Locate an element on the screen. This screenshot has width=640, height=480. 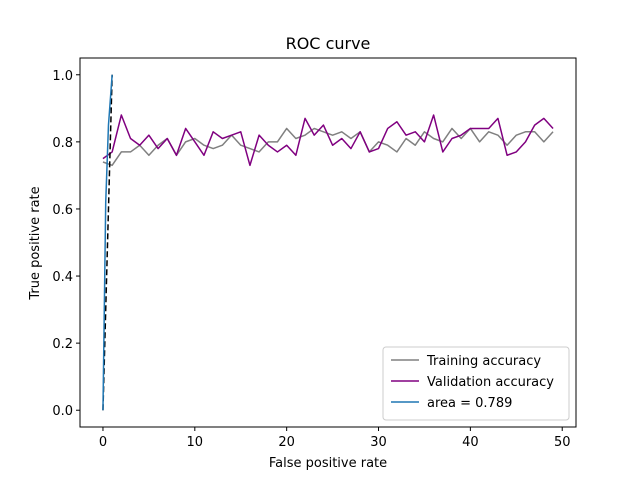
y-tick-label: 0.6 is located at coordinates (62, 210).